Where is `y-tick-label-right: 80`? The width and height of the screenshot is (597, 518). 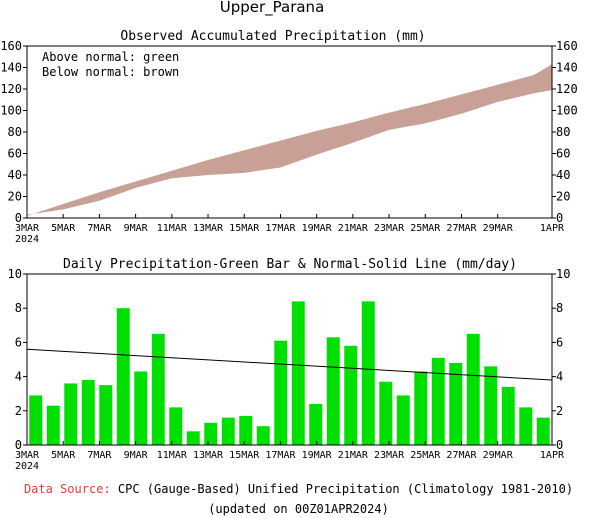 y-tick-label-right: 80 is located at coordinates (563, 132).